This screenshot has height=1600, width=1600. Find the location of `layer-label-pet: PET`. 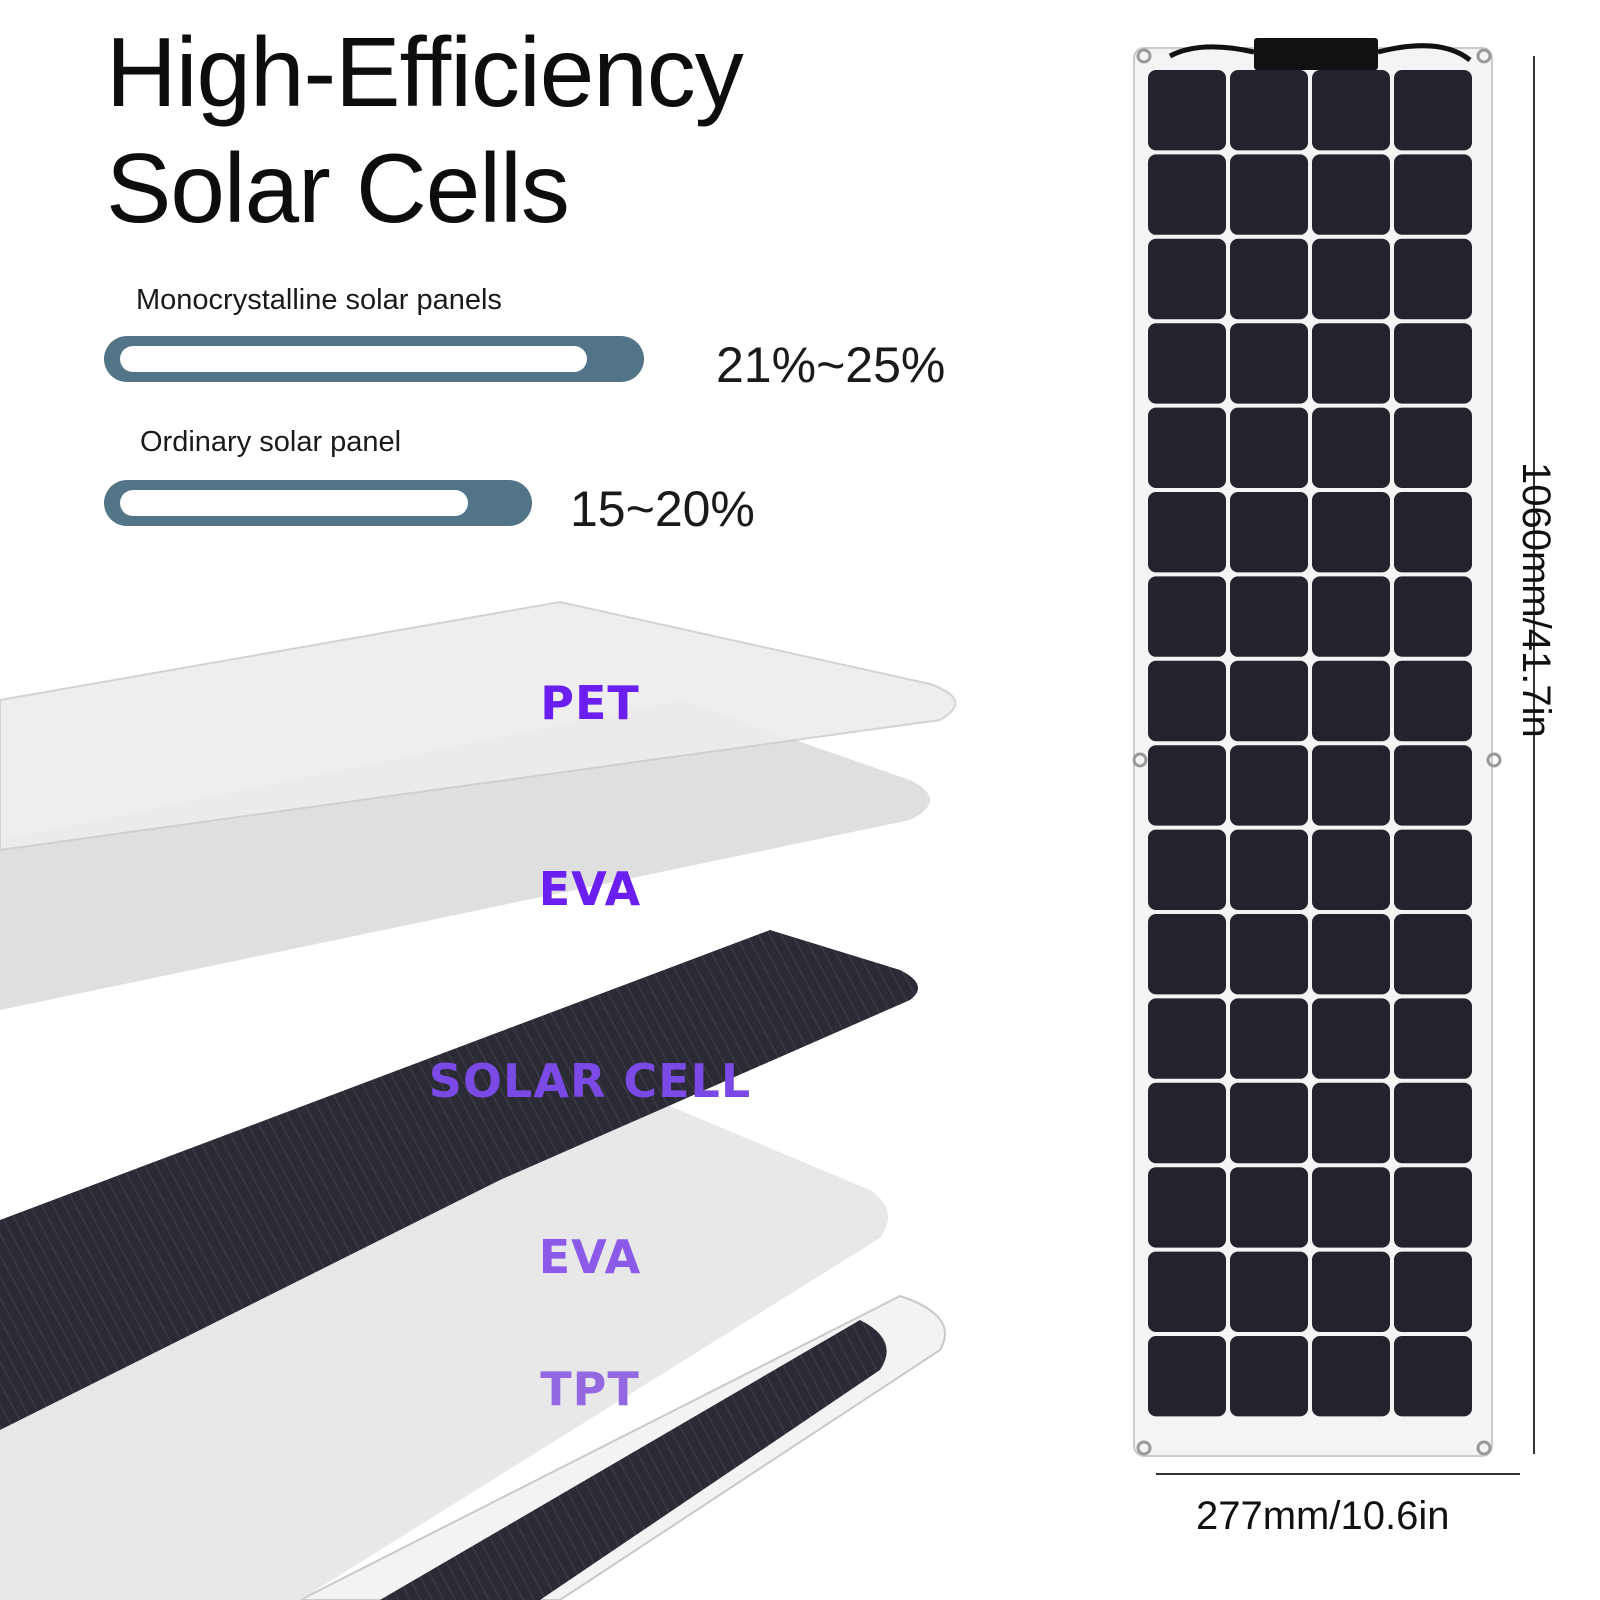

layer-label-pet: PET is located at coordinates (590, 703).